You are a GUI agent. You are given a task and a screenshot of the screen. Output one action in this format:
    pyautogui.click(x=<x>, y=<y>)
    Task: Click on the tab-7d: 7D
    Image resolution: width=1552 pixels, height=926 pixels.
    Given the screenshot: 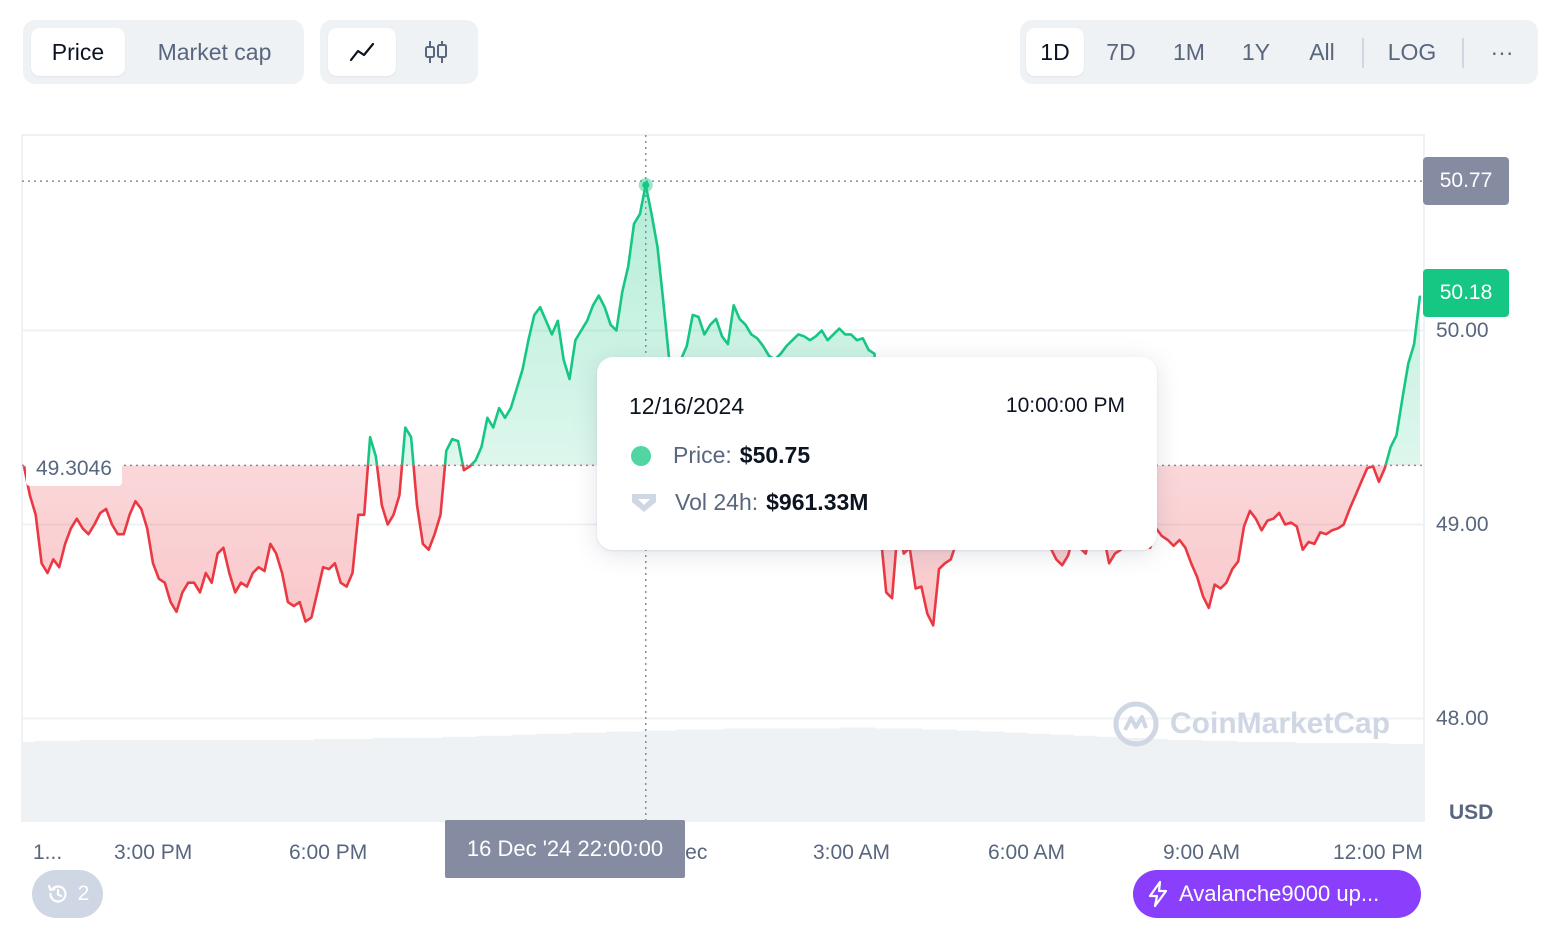 What is the action you would take?
    pyautogui.click(x=1121, y=51)
    